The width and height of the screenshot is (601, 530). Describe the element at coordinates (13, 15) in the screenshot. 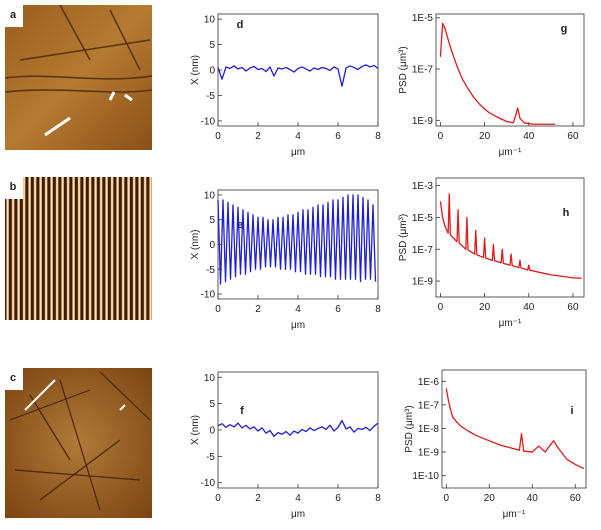

I see `image-label: a` at that location.